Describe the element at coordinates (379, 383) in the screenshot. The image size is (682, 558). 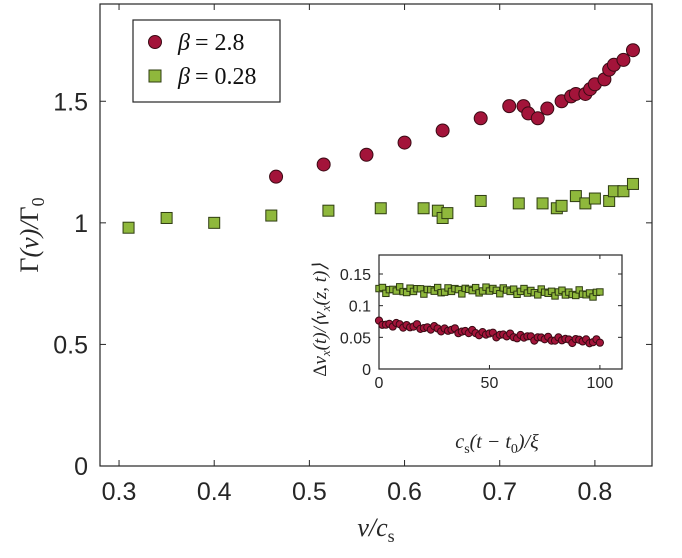
I see `inset-x-tick-label: 0` at that location.